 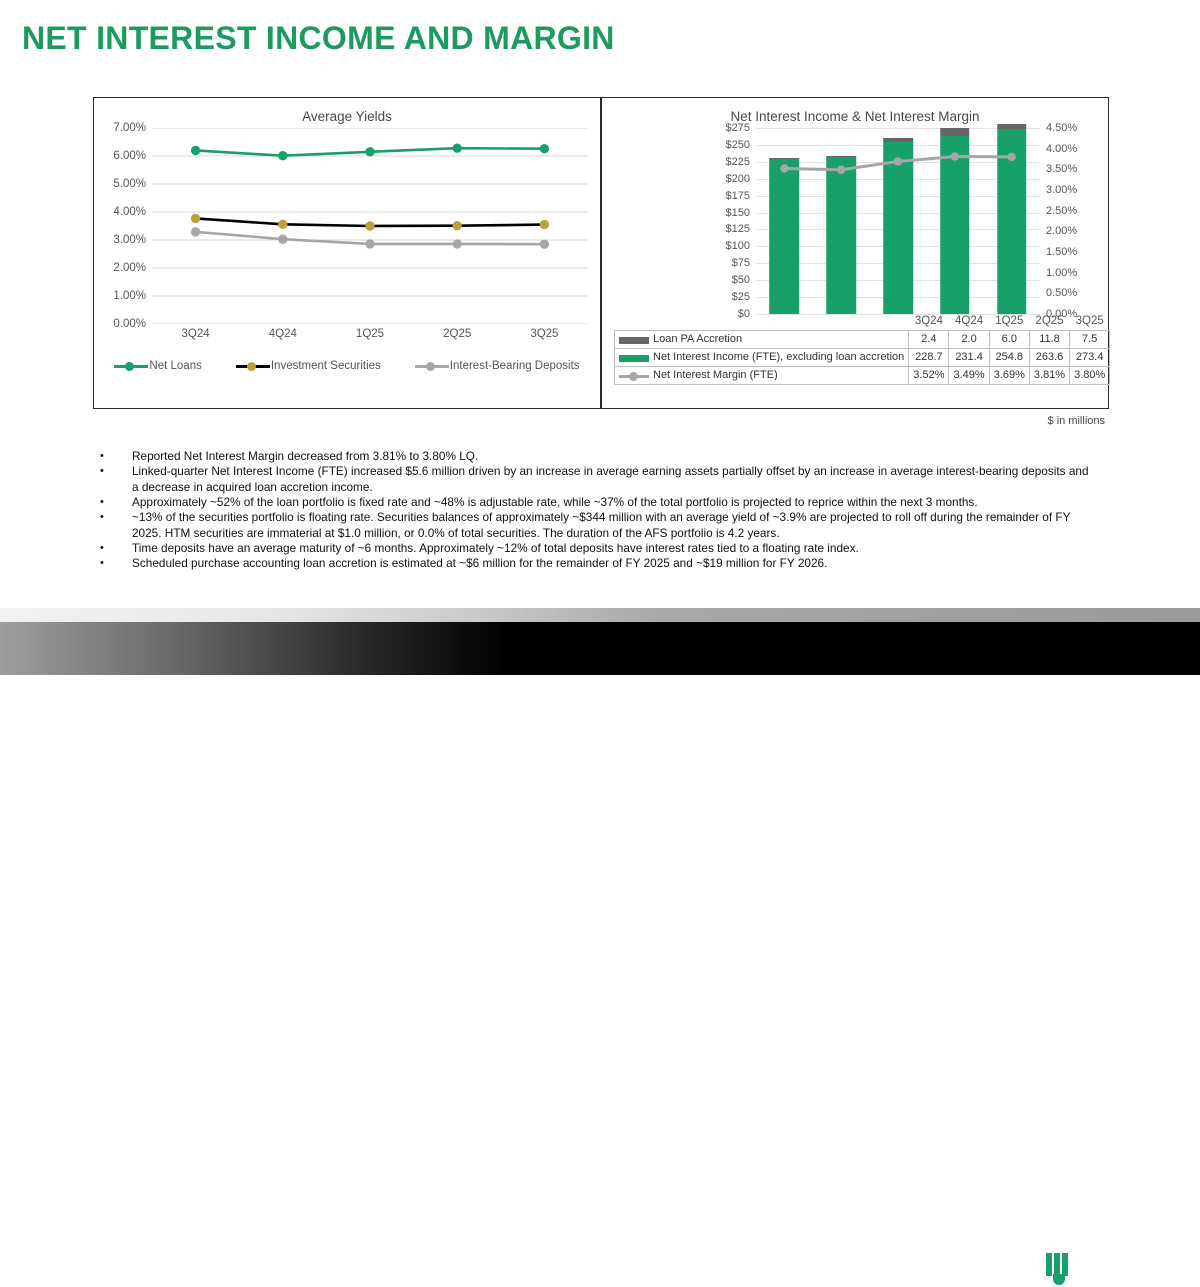 What do you see at coordinates (1062, 314) in the screenshot?
I see `right-y-tick-label: 0.00%` at bounding box center [1062, 314].